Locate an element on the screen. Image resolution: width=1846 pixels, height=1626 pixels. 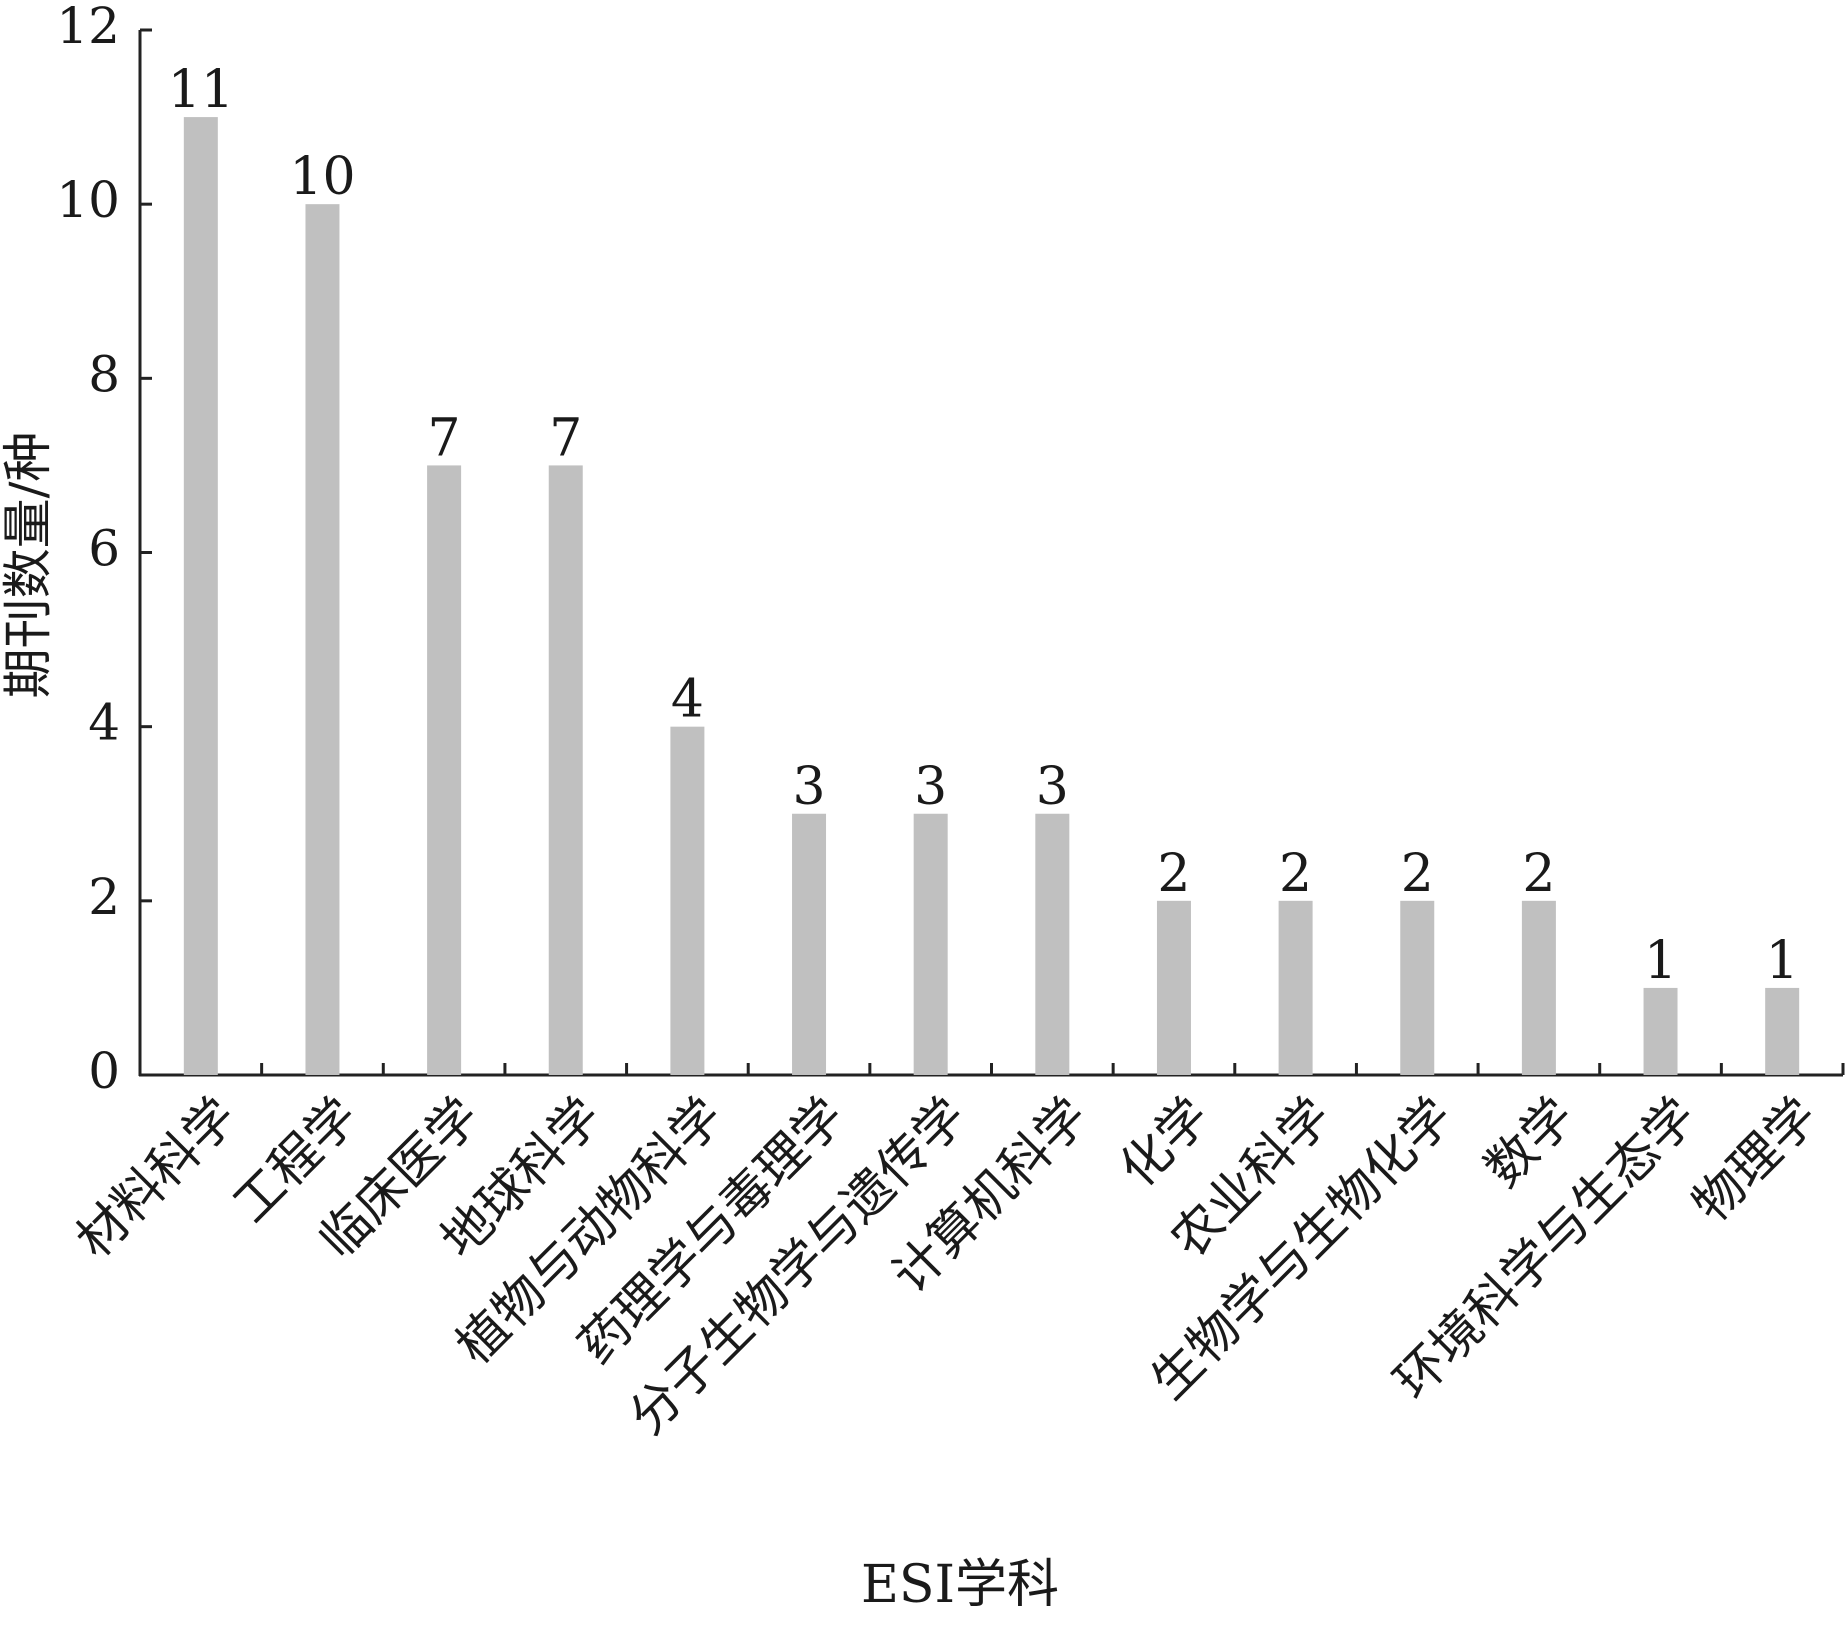
data-label: 4 is located at coordinates (687, 700).